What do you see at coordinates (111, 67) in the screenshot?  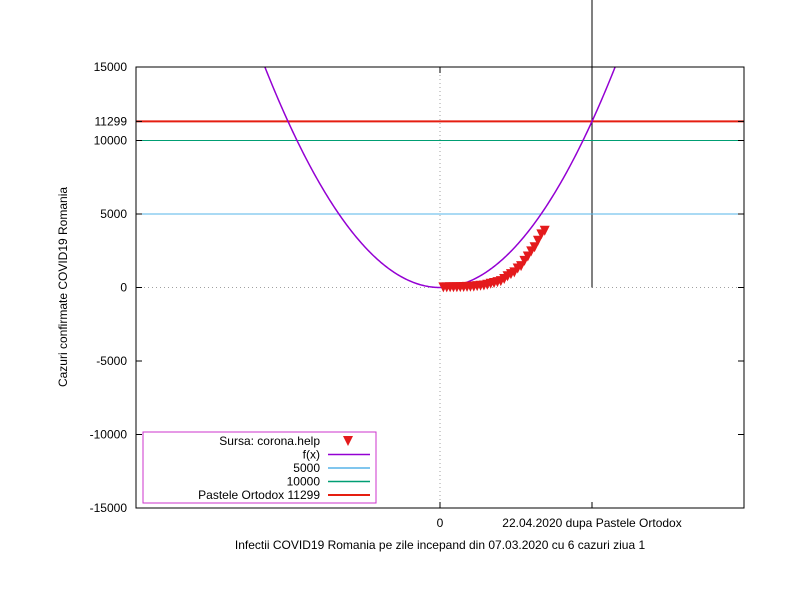 I see `y-tick-label-15000: 15000` at bounding box center [111, 67].